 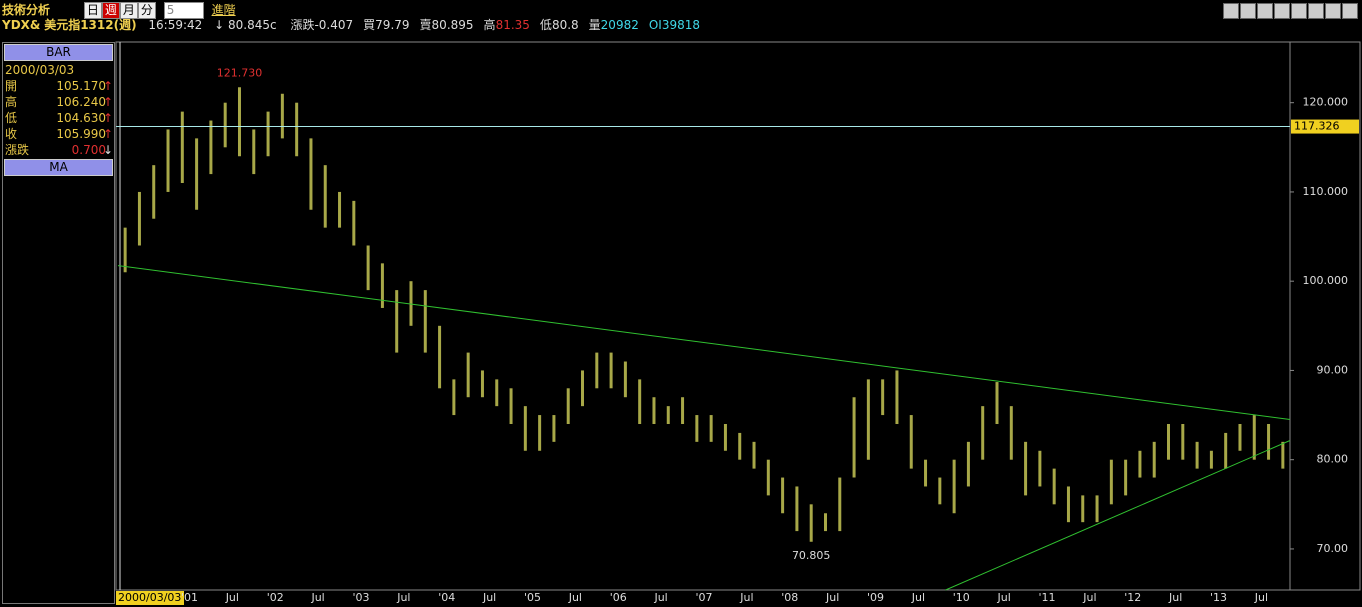 What do you see at coordinates (512, 25) in the screenshot?
I see `field-value: 81.35` at bounding box center [512, 25].